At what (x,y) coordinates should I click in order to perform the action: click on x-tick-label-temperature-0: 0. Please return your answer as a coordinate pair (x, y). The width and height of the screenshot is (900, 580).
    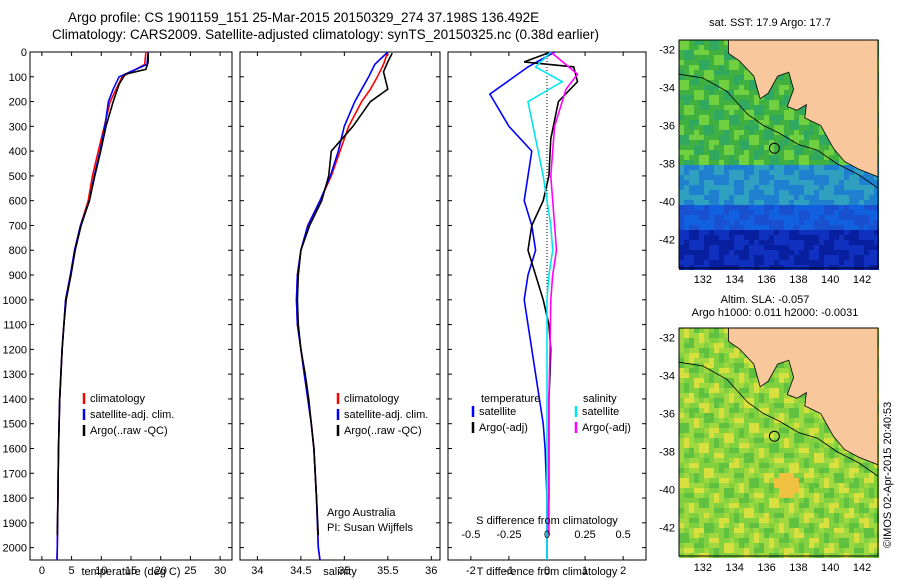
    Looking at the image, I should click on (42, 571).